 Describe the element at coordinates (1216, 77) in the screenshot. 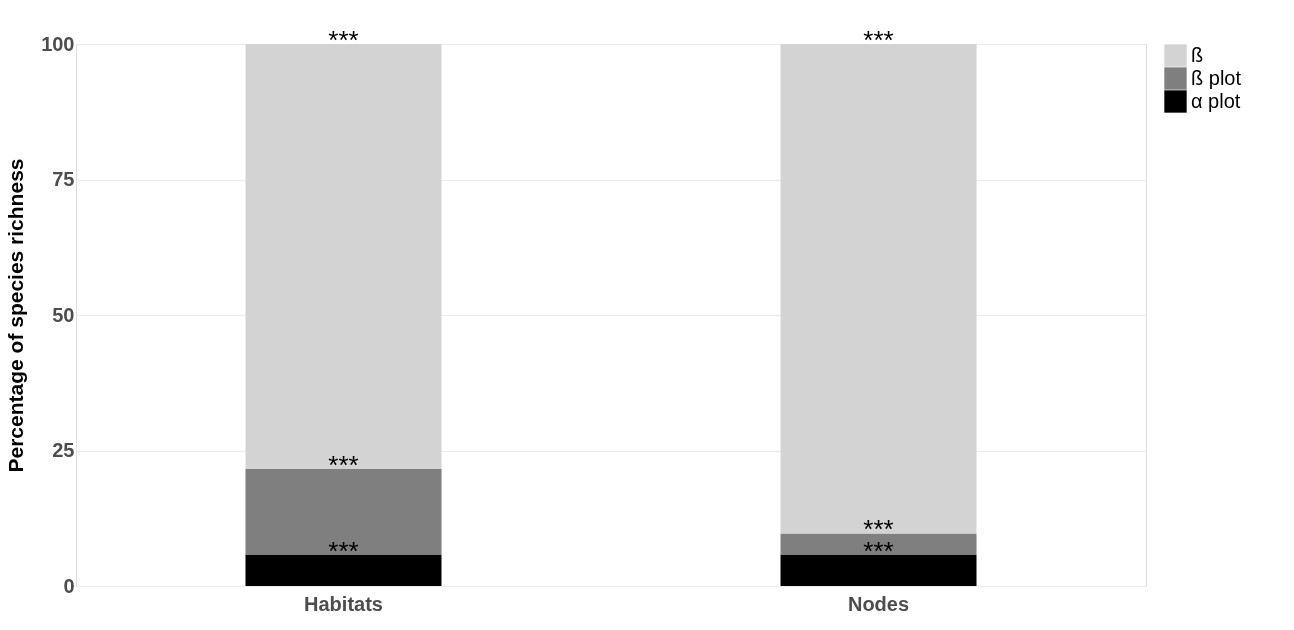

I see `legend-label: ß plot` at that location.